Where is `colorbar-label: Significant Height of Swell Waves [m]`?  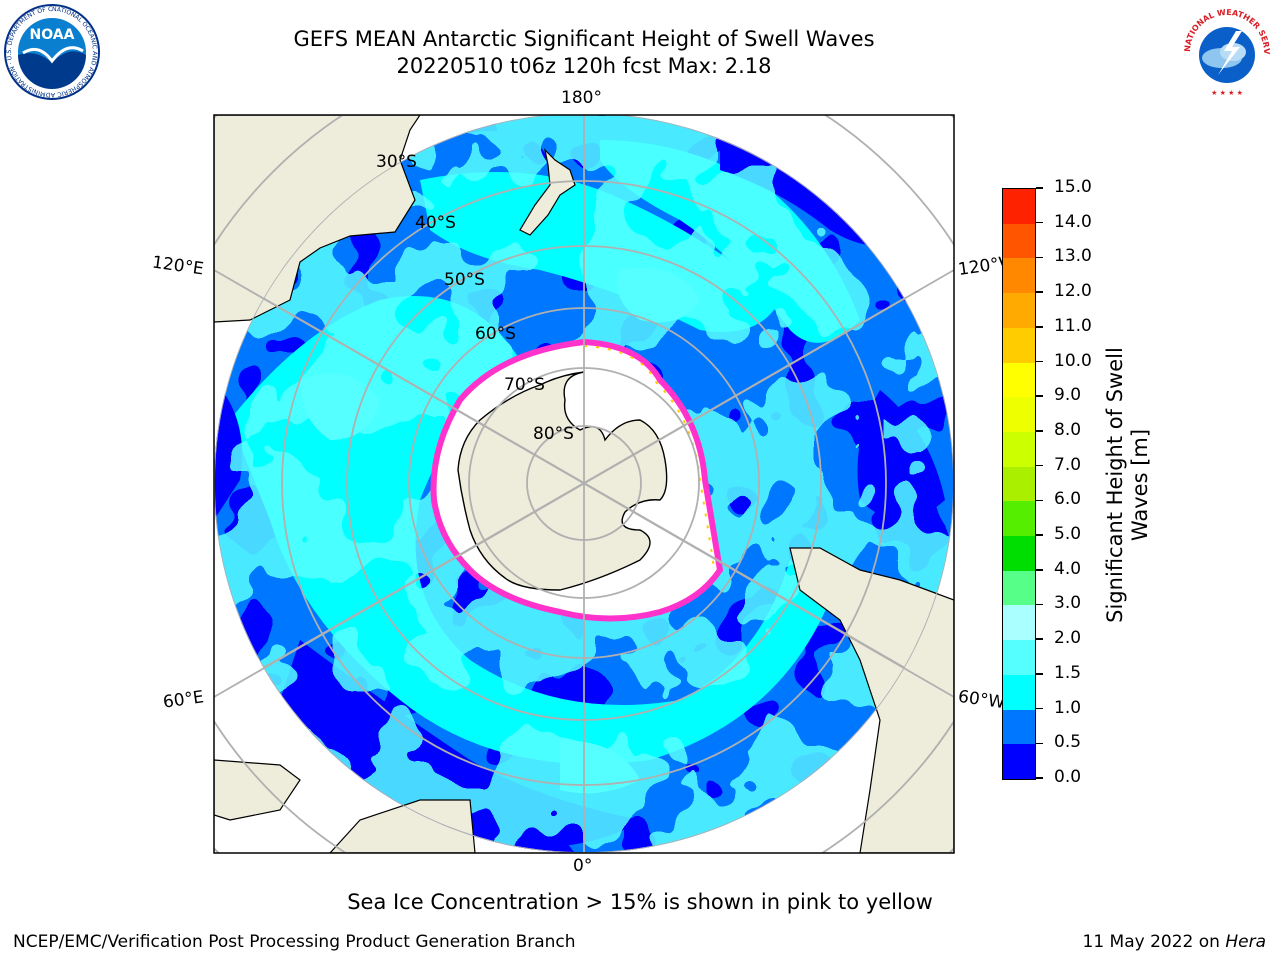
colorbar-label: Significant Height of Swell Waves [m] is located at coordinates (1127, 485).